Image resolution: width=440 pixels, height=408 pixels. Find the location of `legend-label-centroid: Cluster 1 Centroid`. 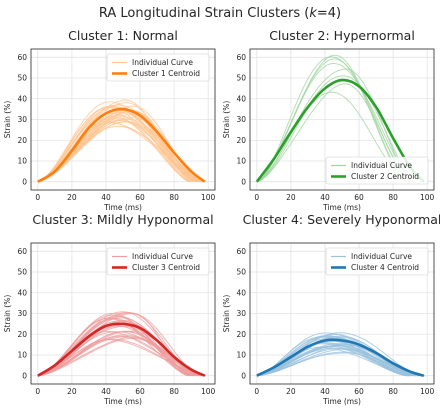

legend-label-centroid: Cluster 1 Centroid is located at coordinates (166, 73).